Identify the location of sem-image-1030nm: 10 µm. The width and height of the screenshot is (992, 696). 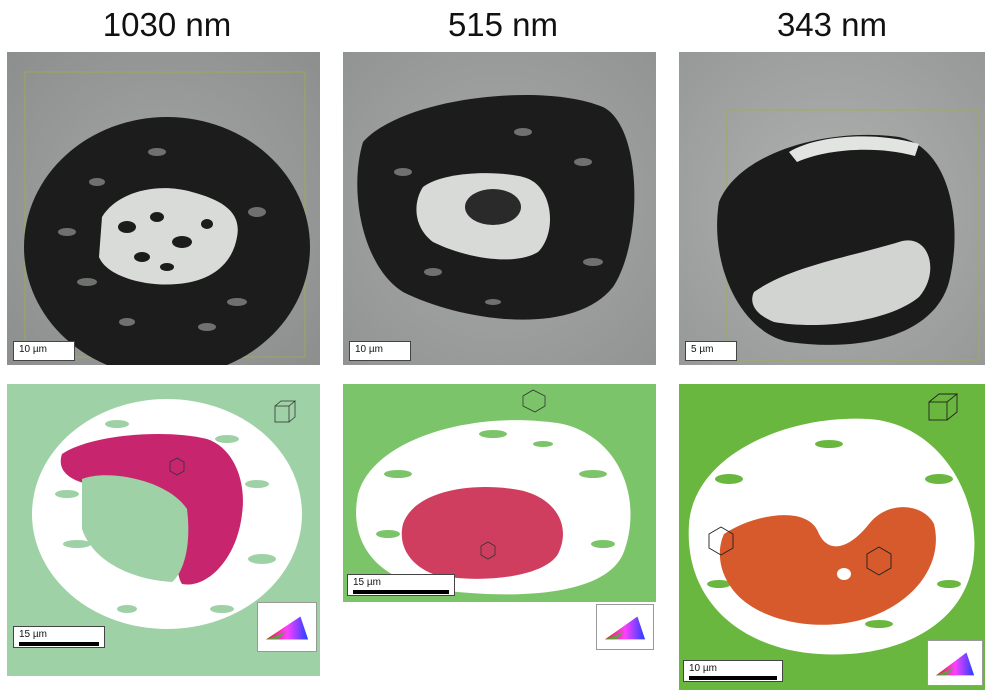
(163, 208).